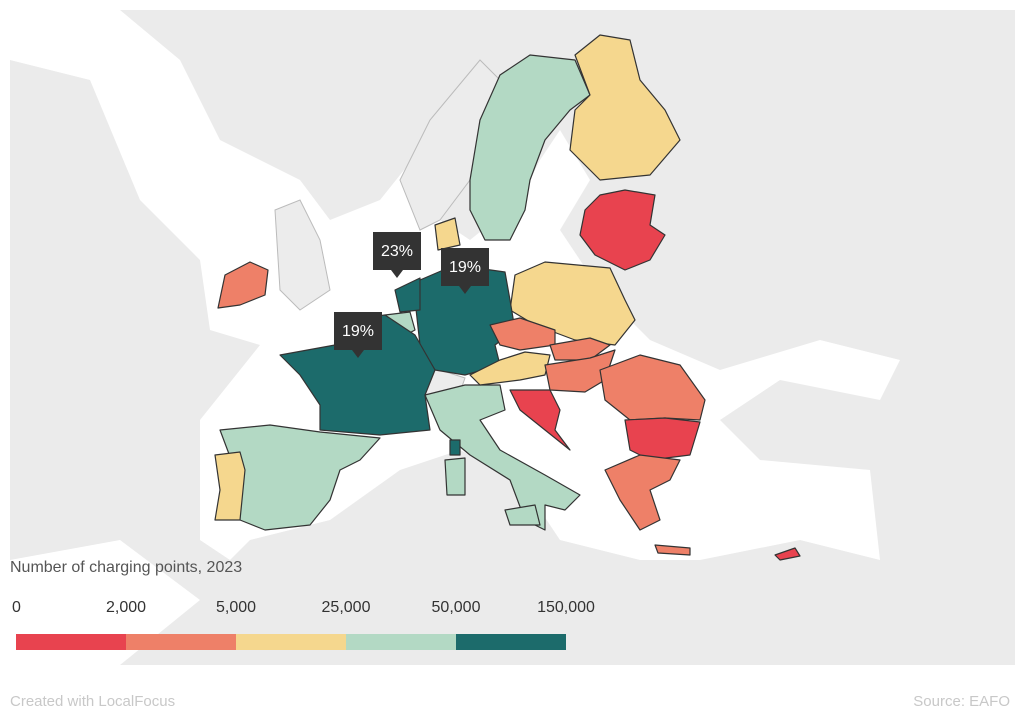 This screenshot has width=1024, height=726. I want to click on slovakia, so click(580, 349).